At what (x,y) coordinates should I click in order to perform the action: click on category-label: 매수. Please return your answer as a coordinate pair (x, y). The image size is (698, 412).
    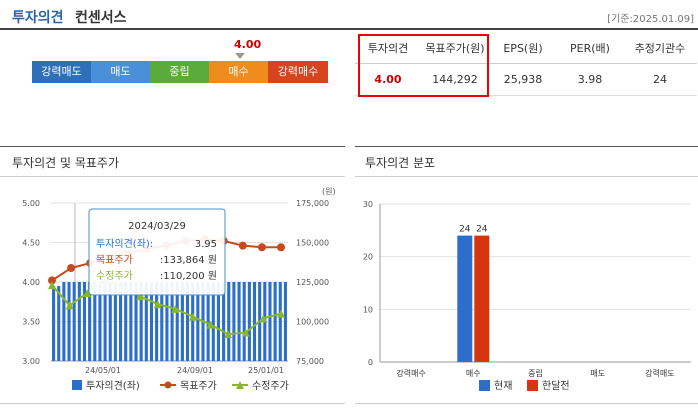
    Looking at the image, I should click on (473, 373).